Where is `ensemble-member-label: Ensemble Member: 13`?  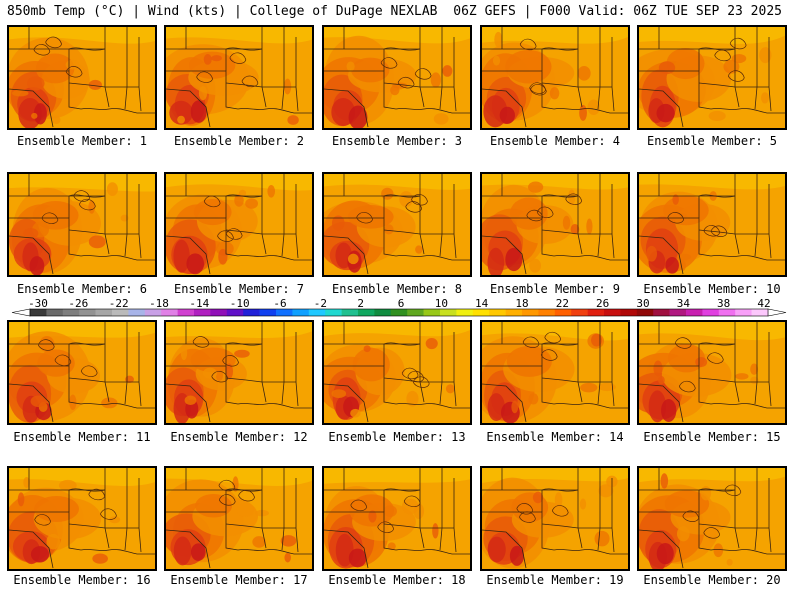 ensemble-member-label: Ensemble Member: 13 is located at coordinates (397, 437).